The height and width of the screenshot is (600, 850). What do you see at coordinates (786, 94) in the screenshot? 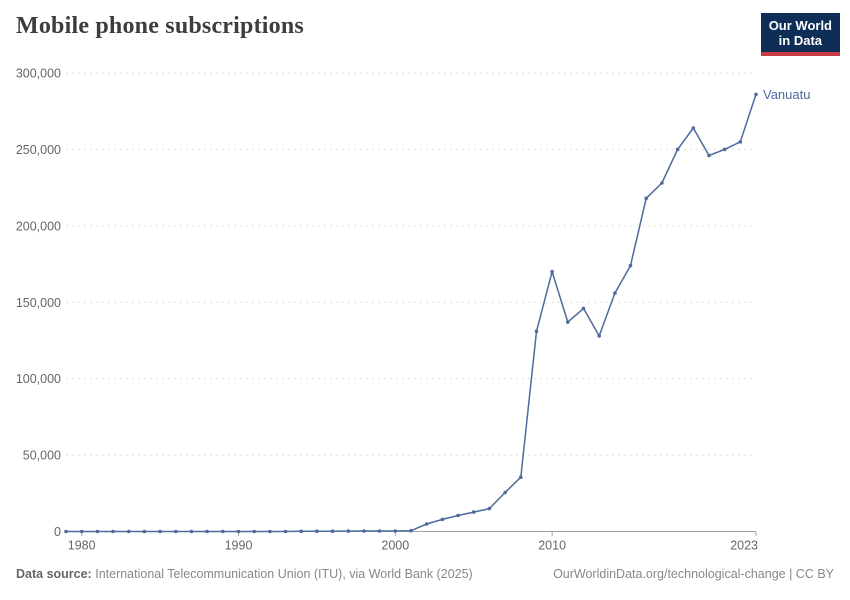
I see `entity-label: Vanuatu` at bounding box center [786, 94].